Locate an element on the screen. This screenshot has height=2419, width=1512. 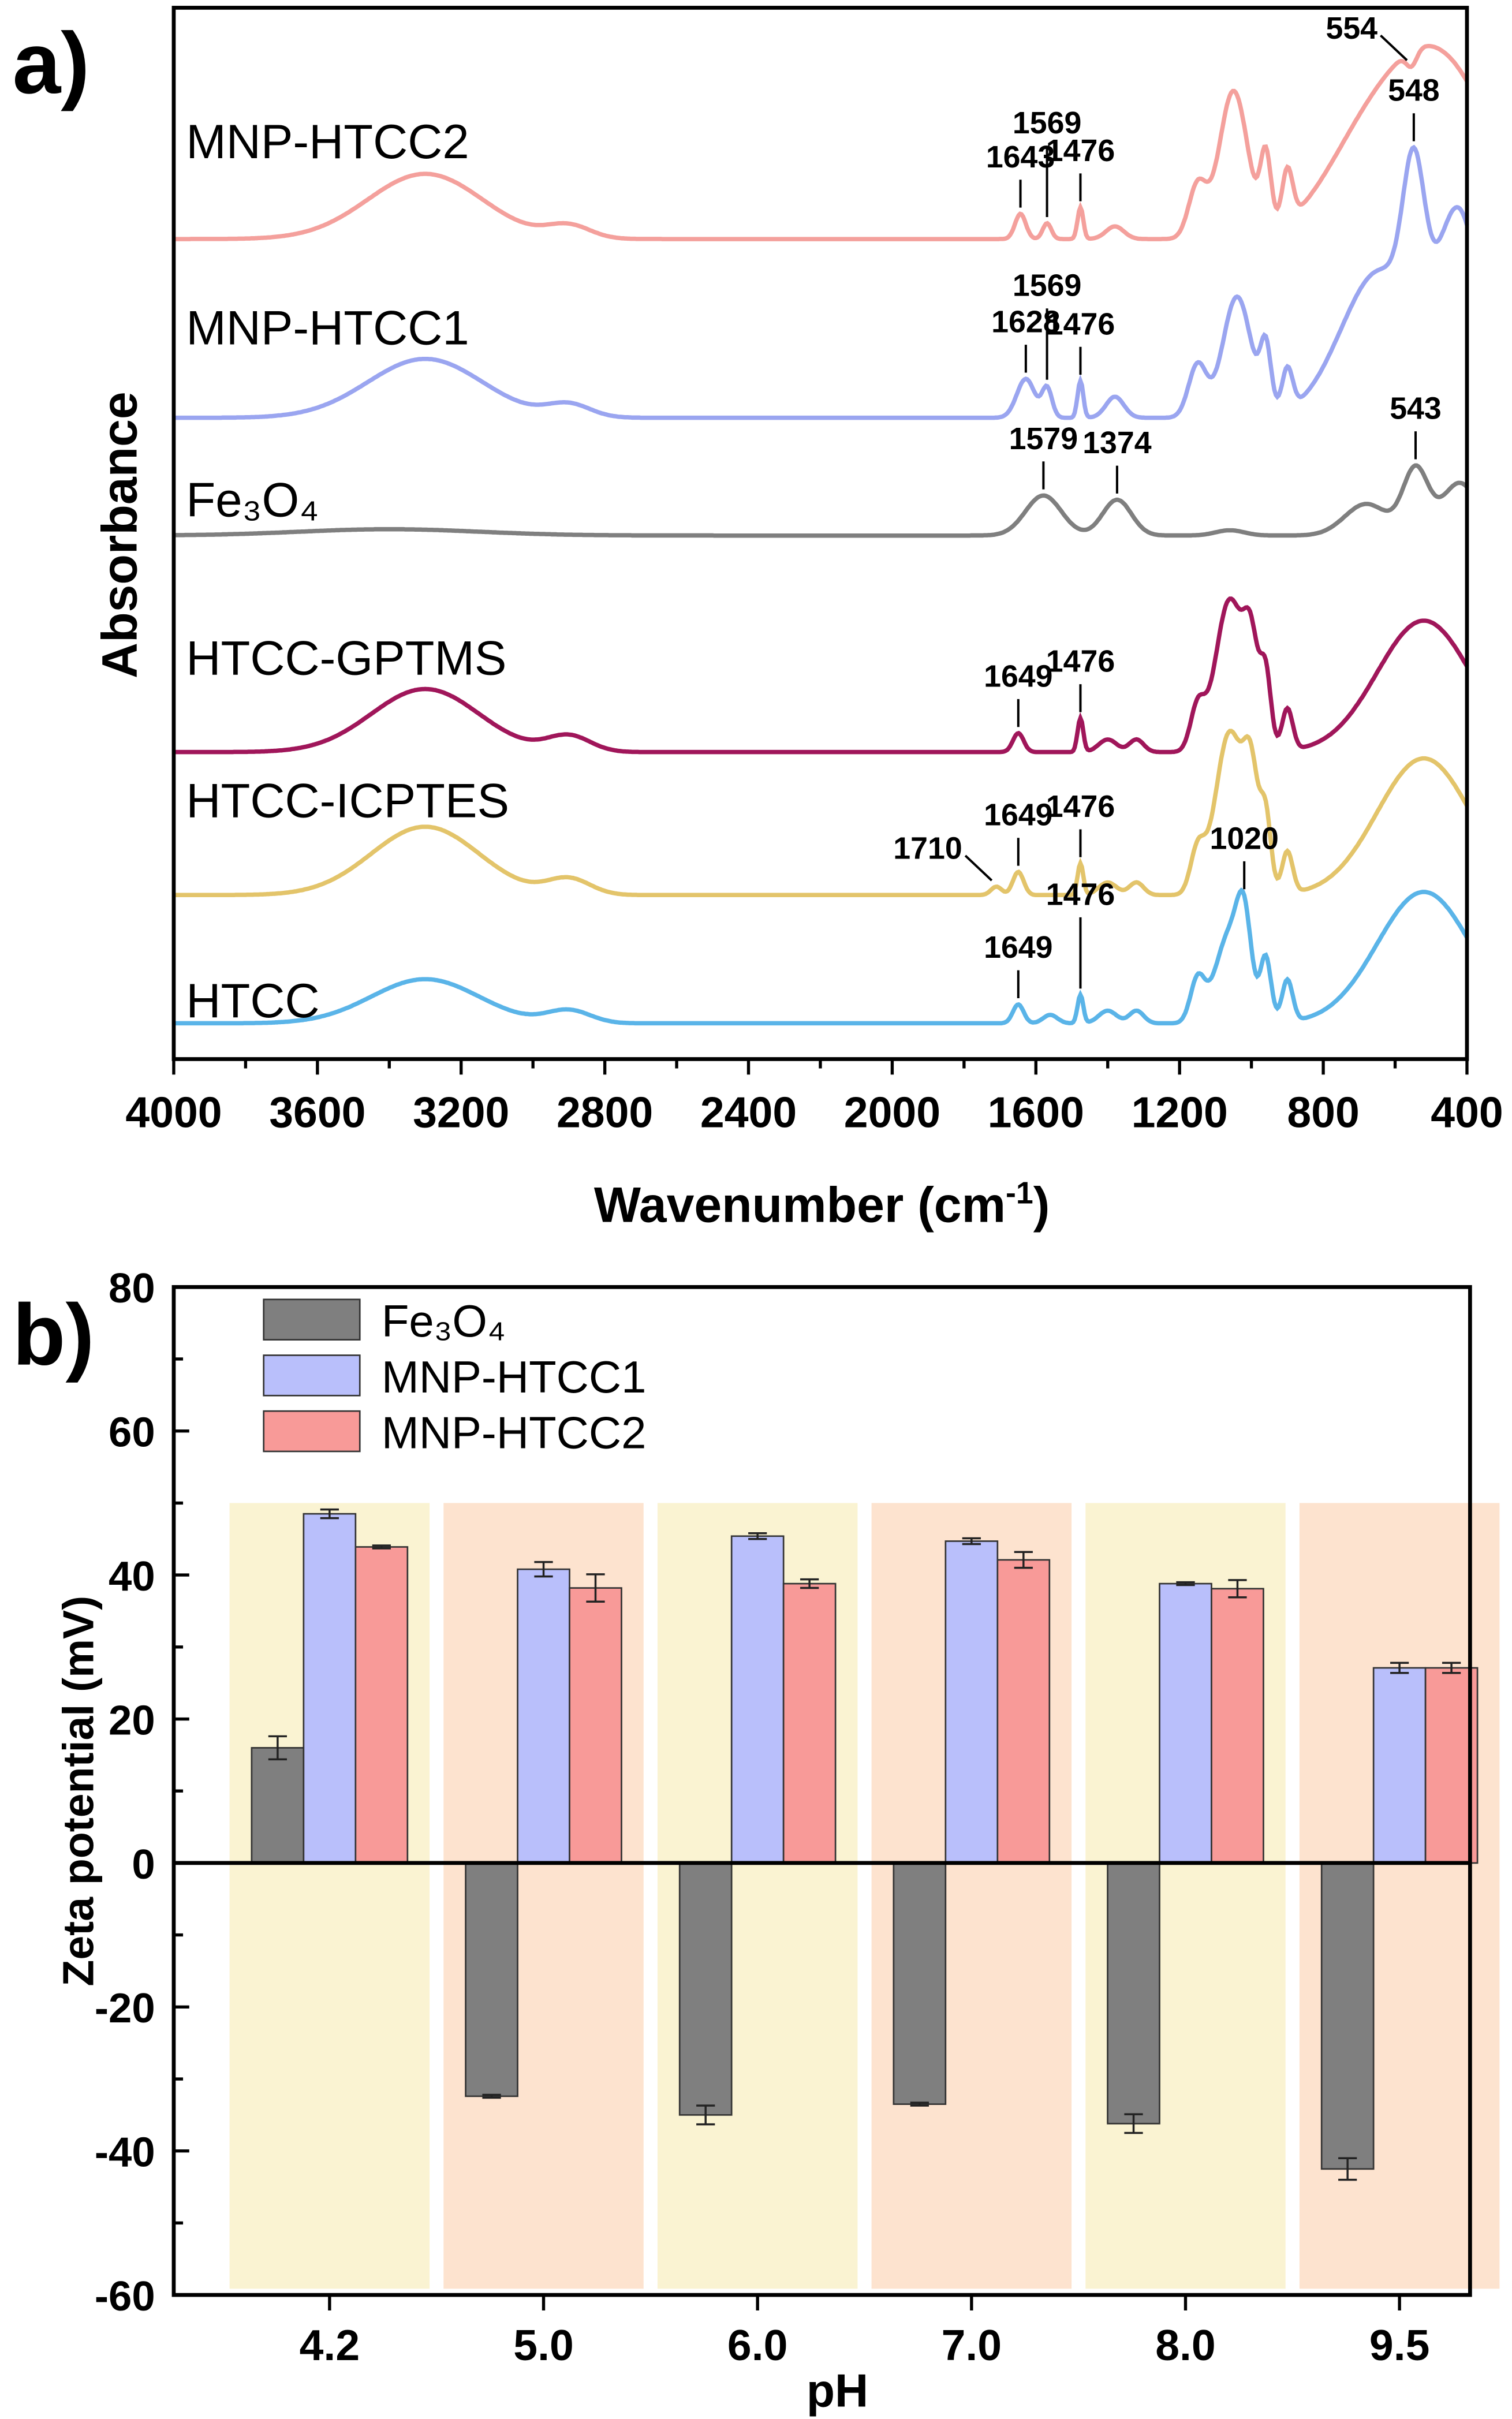
ftir-x-axis-title: Wavenumber (cm-1) is located at coordinates (822, 1204).